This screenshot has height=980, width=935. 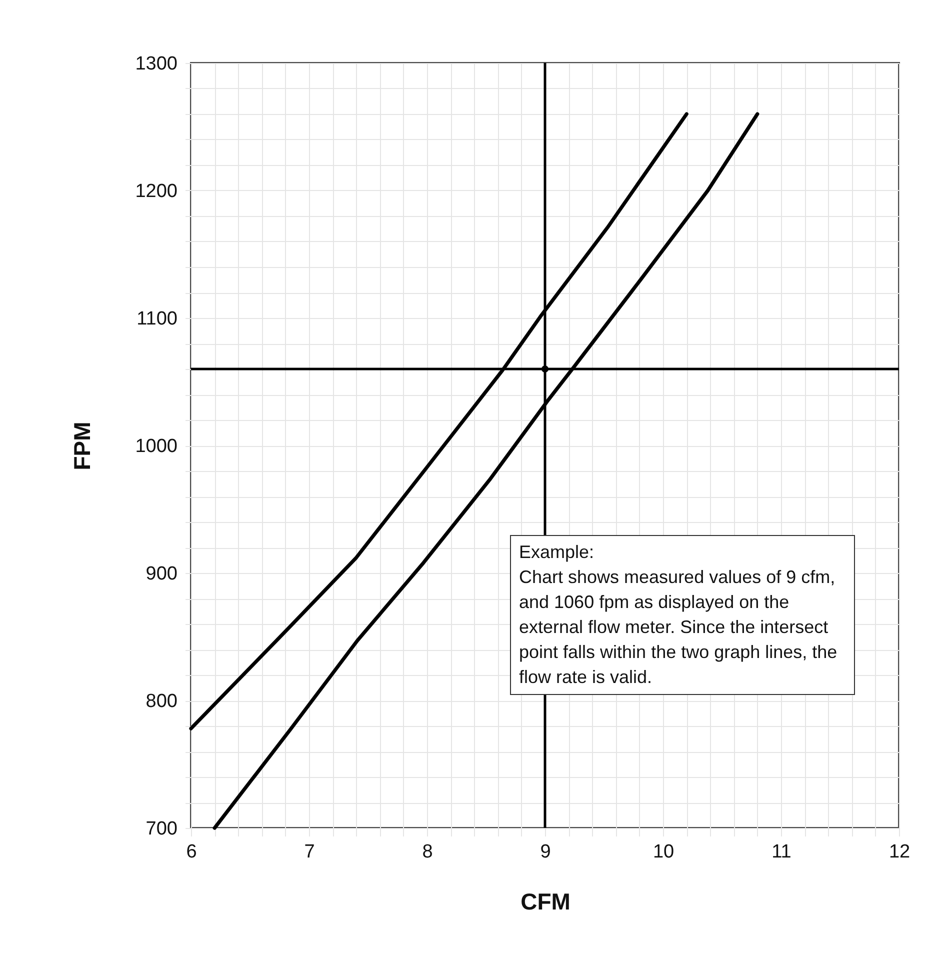 I want to click on x-tick-label: 11, so click(x=782, y=852).